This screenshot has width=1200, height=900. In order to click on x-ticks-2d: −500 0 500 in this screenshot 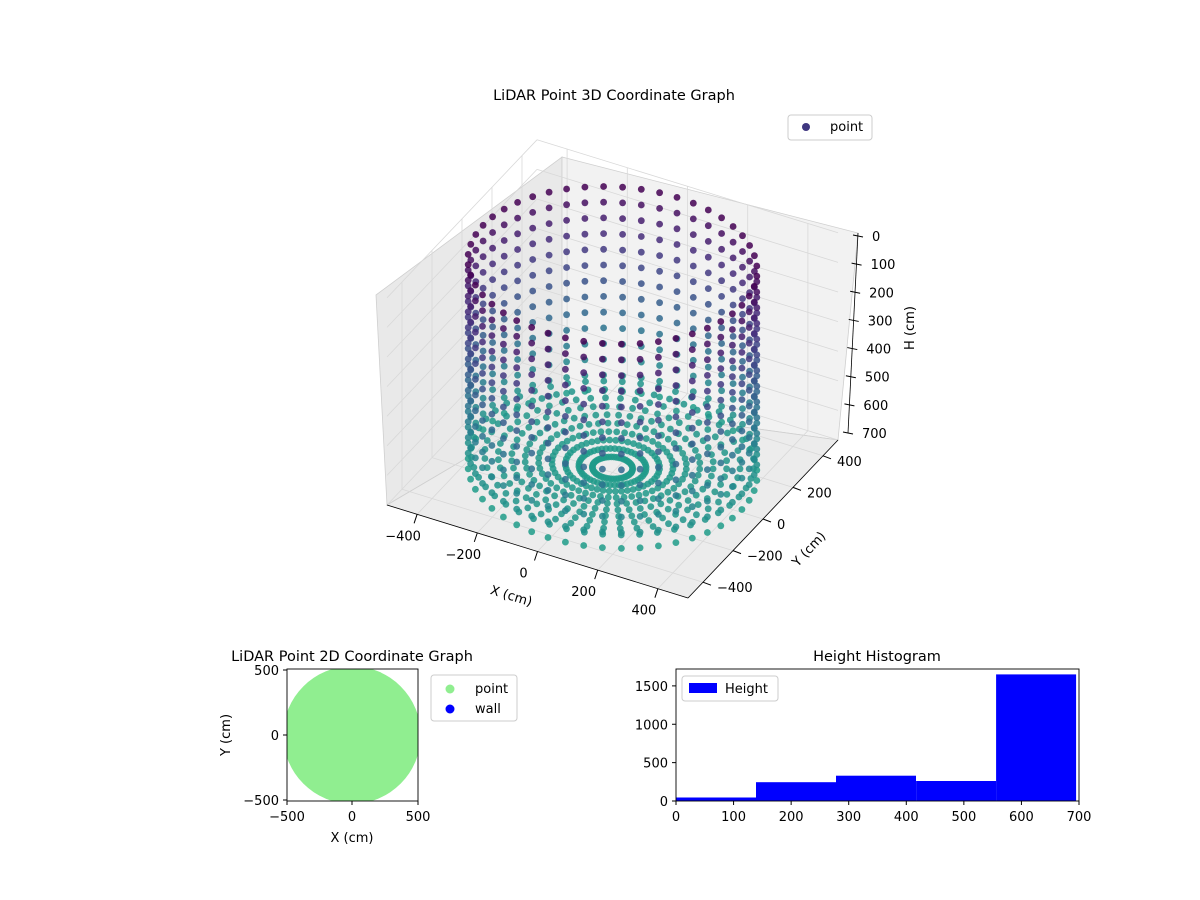, I will do `click(349, 813)`.